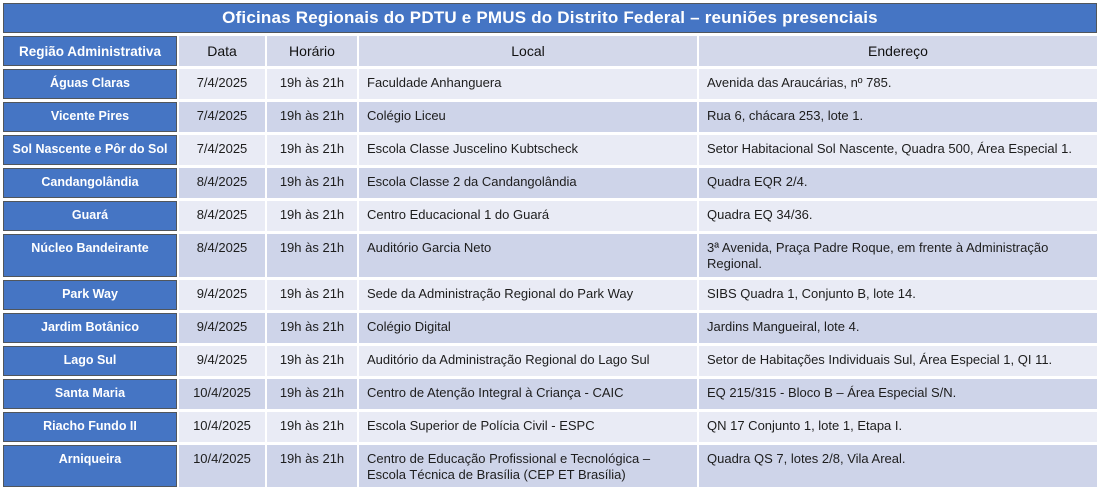 This screenshot has height=487, width=1101. I want to click on row-region-label: Jardim Botânico, so click(90, 328).